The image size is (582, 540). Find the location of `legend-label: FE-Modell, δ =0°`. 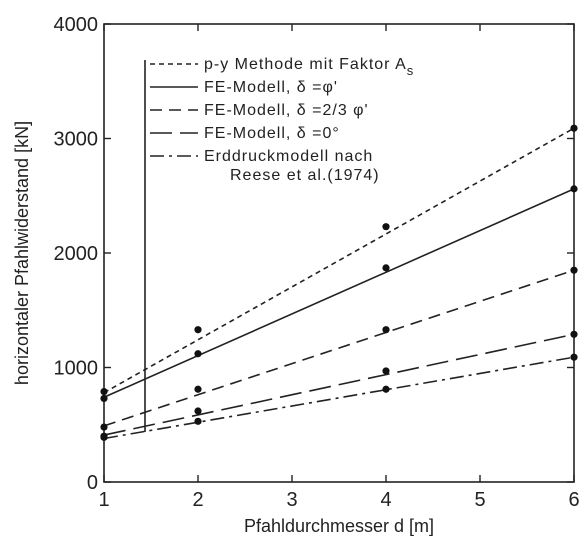

legend-label: FE-Modell, δ =0° is located at coordinates (272, 133).